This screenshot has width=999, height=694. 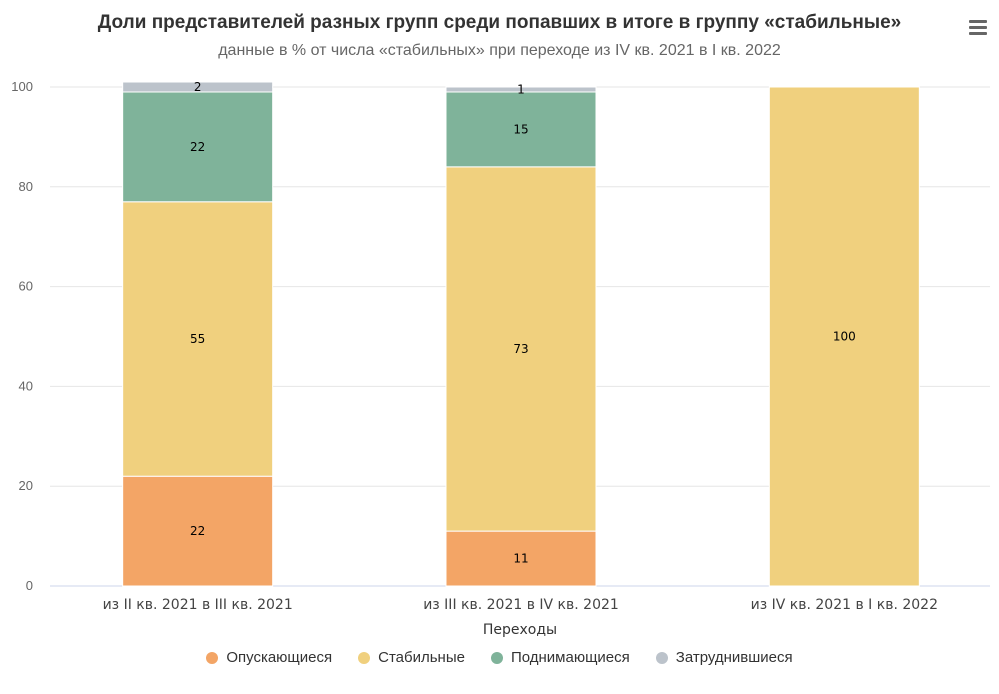 I want to click on y-tick-label: 80, so click(x=26, y=186).